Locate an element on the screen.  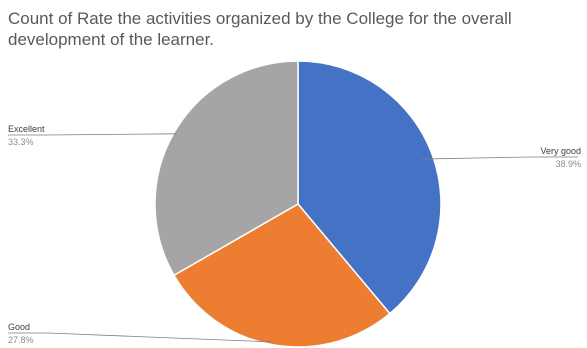
slice-value-very-good: 38.9% is located at coordinates (568, 164).